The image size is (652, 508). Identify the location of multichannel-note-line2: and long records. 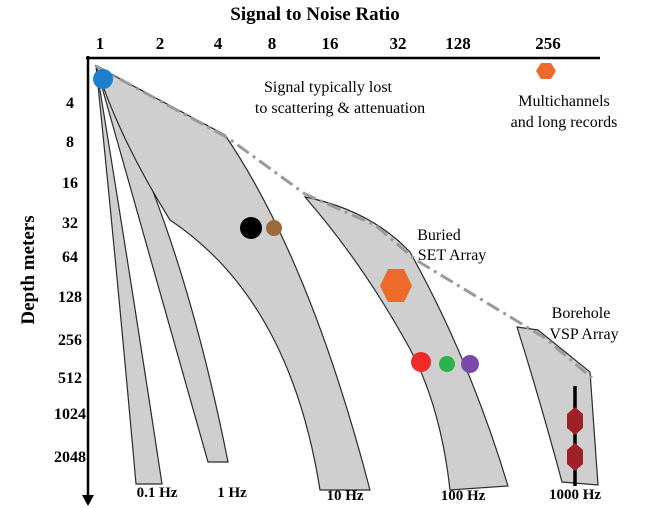
(564, 122).